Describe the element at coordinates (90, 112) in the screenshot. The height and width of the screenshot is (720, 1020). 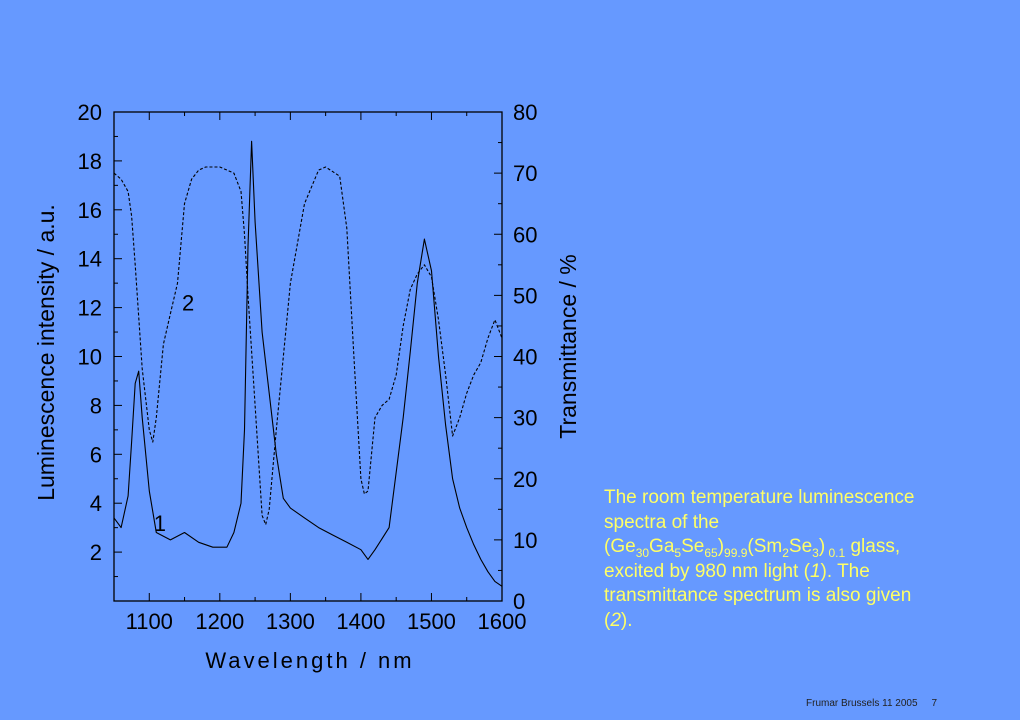
I see `y-left-tick-label: 20` at that location.